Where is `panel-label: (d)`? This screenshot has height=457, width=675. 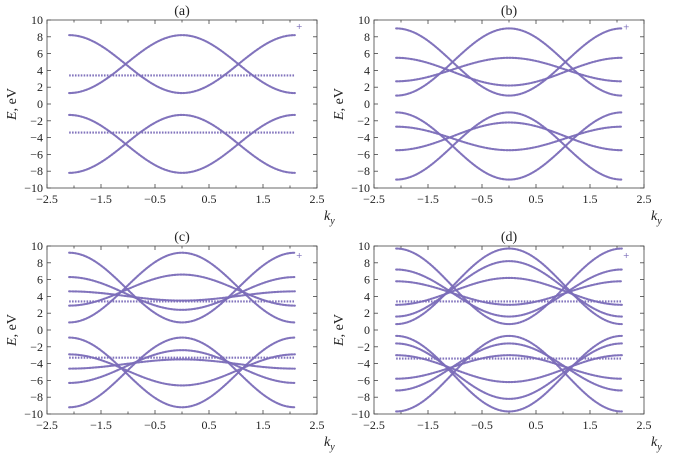 panel-label: (d) is located at coordinates (509, 237).